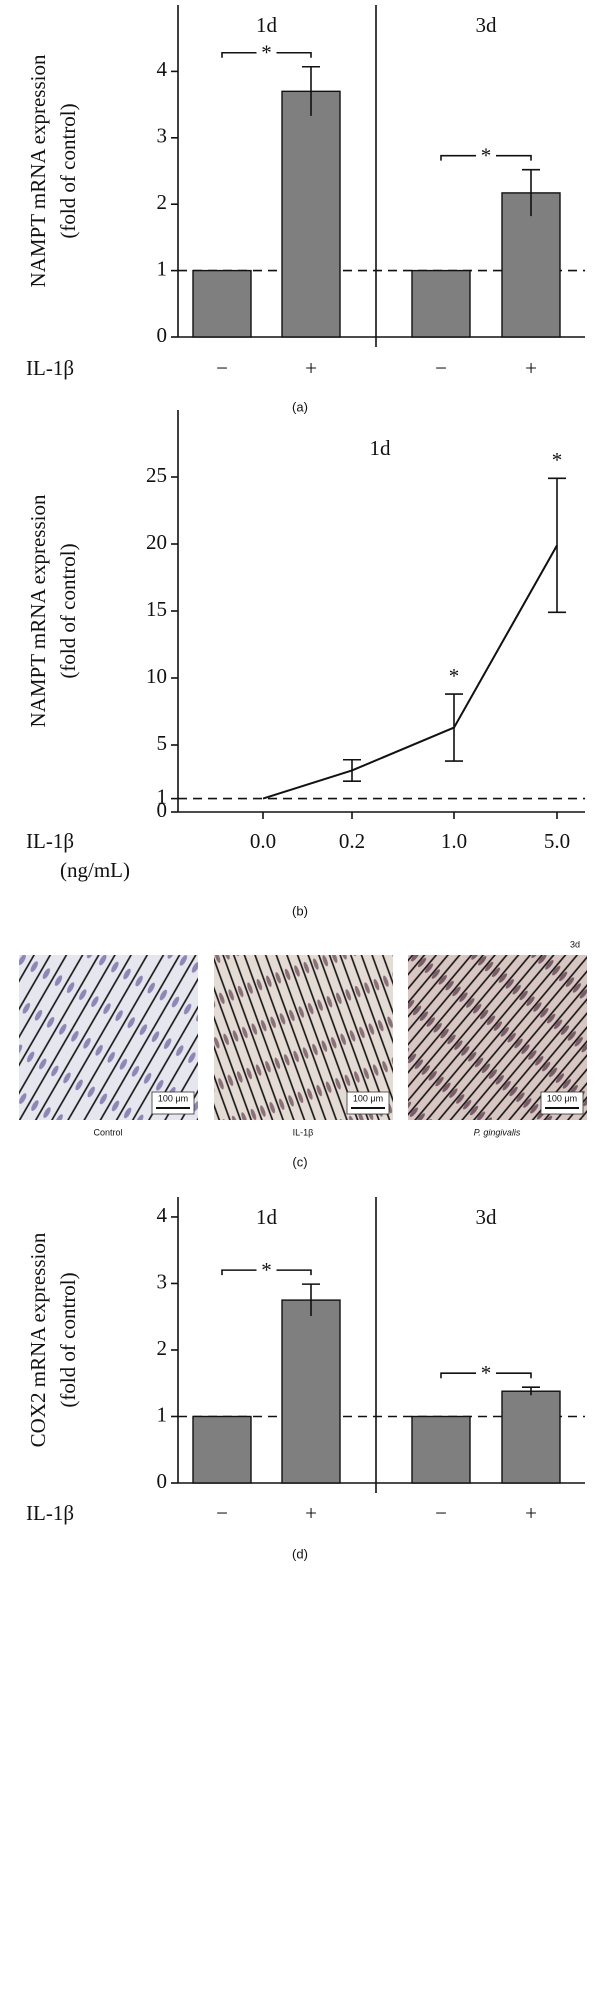 The height and width of the screenshot is (2013, 600). What do you see at coordinates (38, 1339) in the screenshot?
I see `y-axis-label: COX2 mRNA expression` at bounding box center [38, 1339].